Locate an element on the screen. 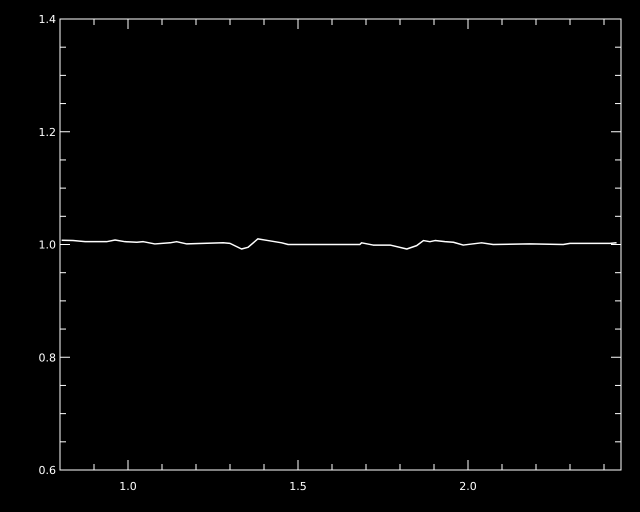 This screenshot has height=512, width=640. x-tick-label: 1.0 is located at coordinates (128, 486).